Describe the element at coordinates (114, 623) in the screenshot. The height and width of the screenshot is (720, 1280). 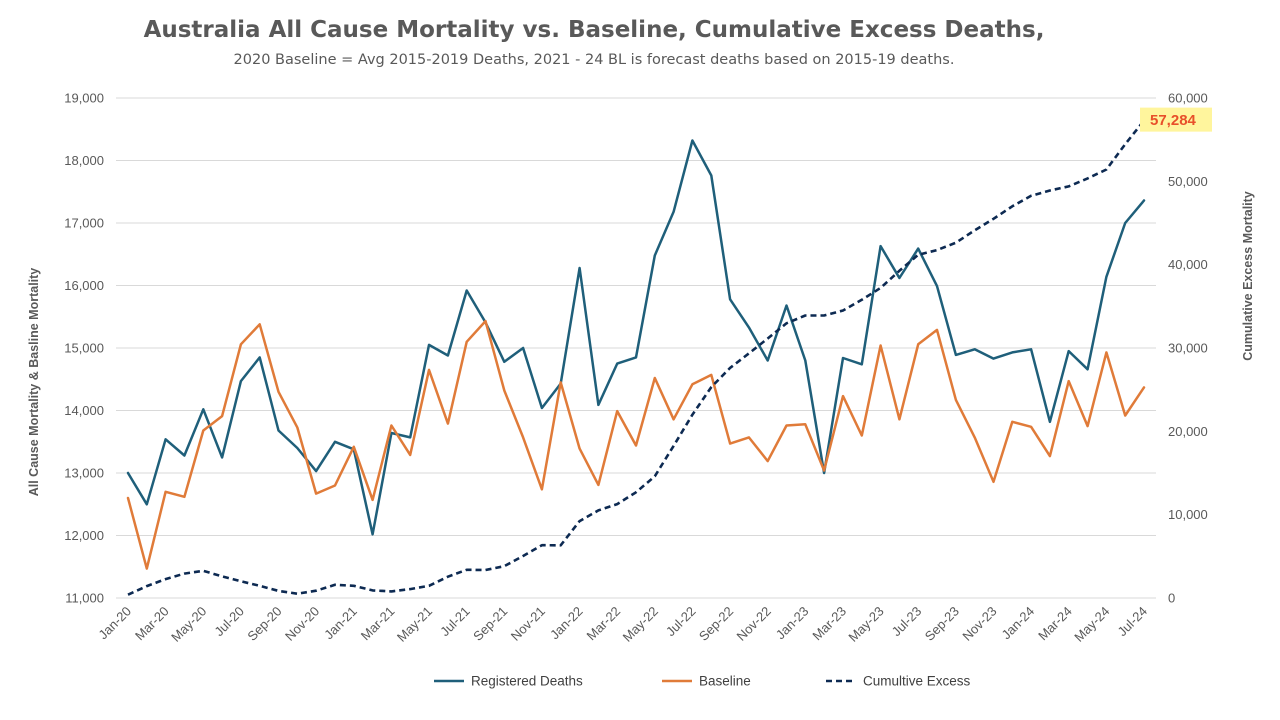
I see `x-tick-label: Jan-20` at that location.